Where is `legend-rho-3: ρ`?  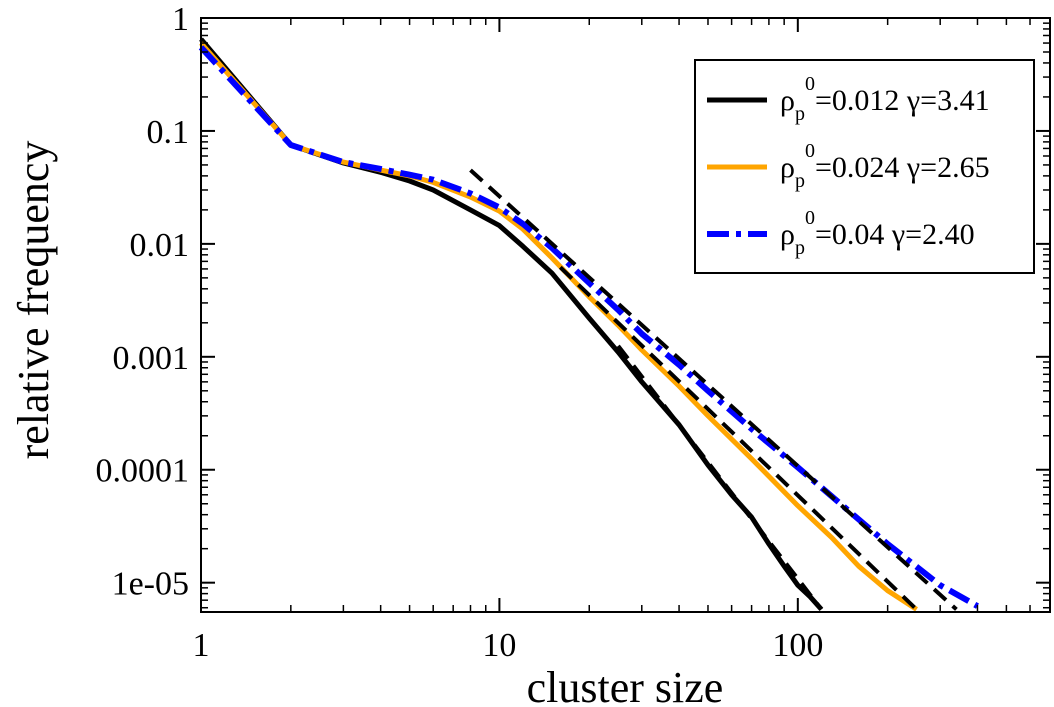 legend-rho-3: ρ is located at coordinates (787, 234).